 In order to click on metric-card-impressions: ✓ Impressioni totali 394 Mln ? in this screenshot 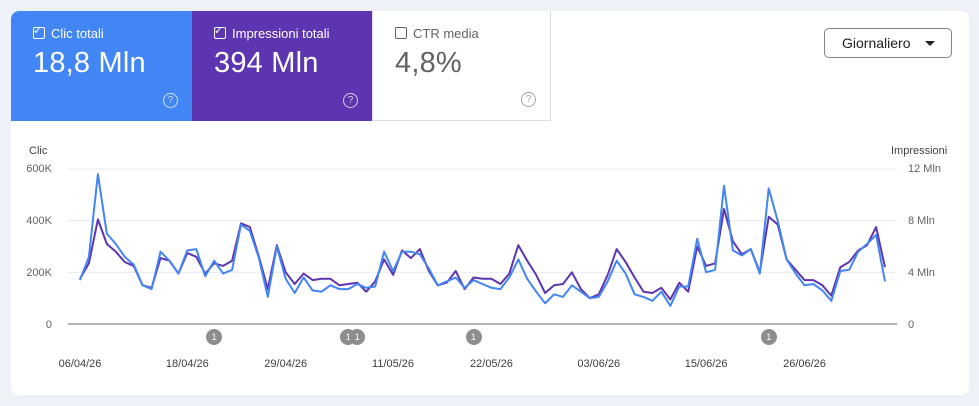, I will do `click(282, 66)`.